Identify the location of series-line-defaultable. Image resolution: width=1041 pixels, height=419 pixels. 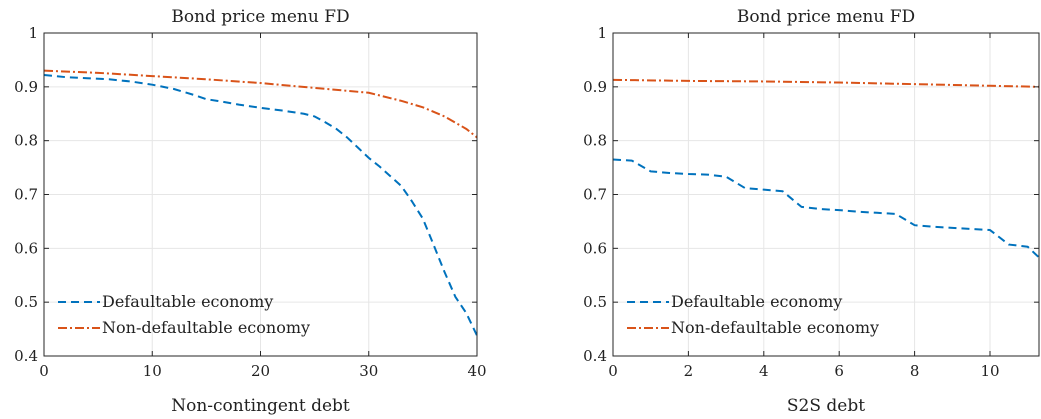
(826, 208).